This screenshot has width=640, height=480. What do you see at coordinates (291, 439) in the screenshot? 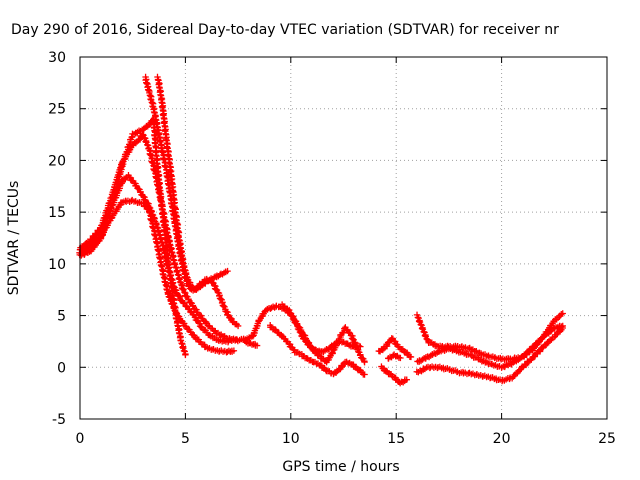
I see `x-tick-label: 10` at bounding box center [291, 439].